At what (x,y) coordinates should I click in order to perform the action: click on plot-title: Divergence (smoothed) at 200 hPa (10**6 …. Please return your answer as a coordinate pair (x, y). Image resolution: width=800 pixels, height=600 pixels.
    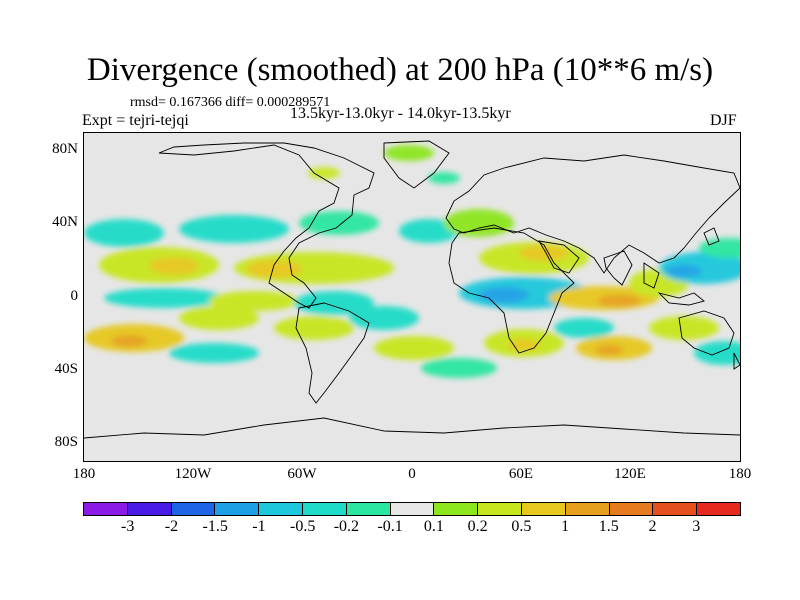
    Looking at the image, I should click on (400, 70).